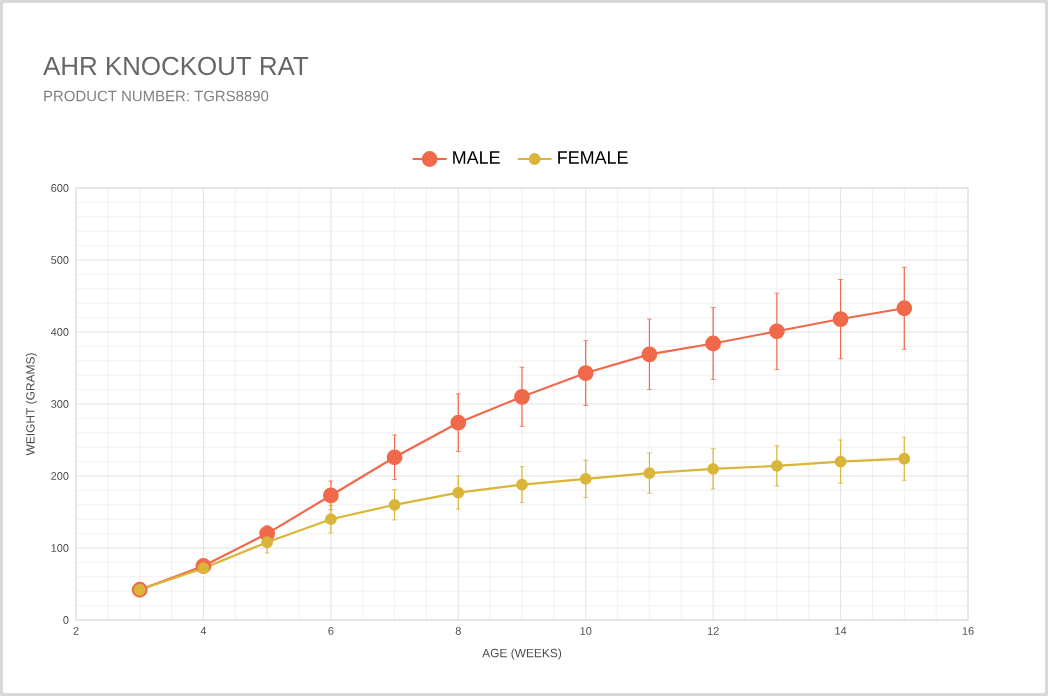 This screenshot has width=1048, height=696. I want to click on legend-label: FEMALE, so click(593, 157).